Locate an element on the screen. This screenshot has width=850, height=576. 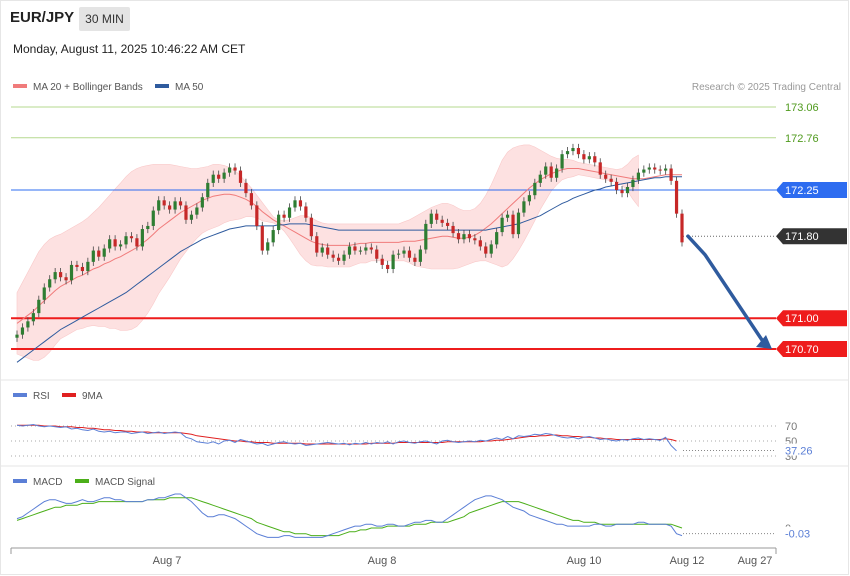
macd-current-label: -0.03 is located at coordinates (797, 535).